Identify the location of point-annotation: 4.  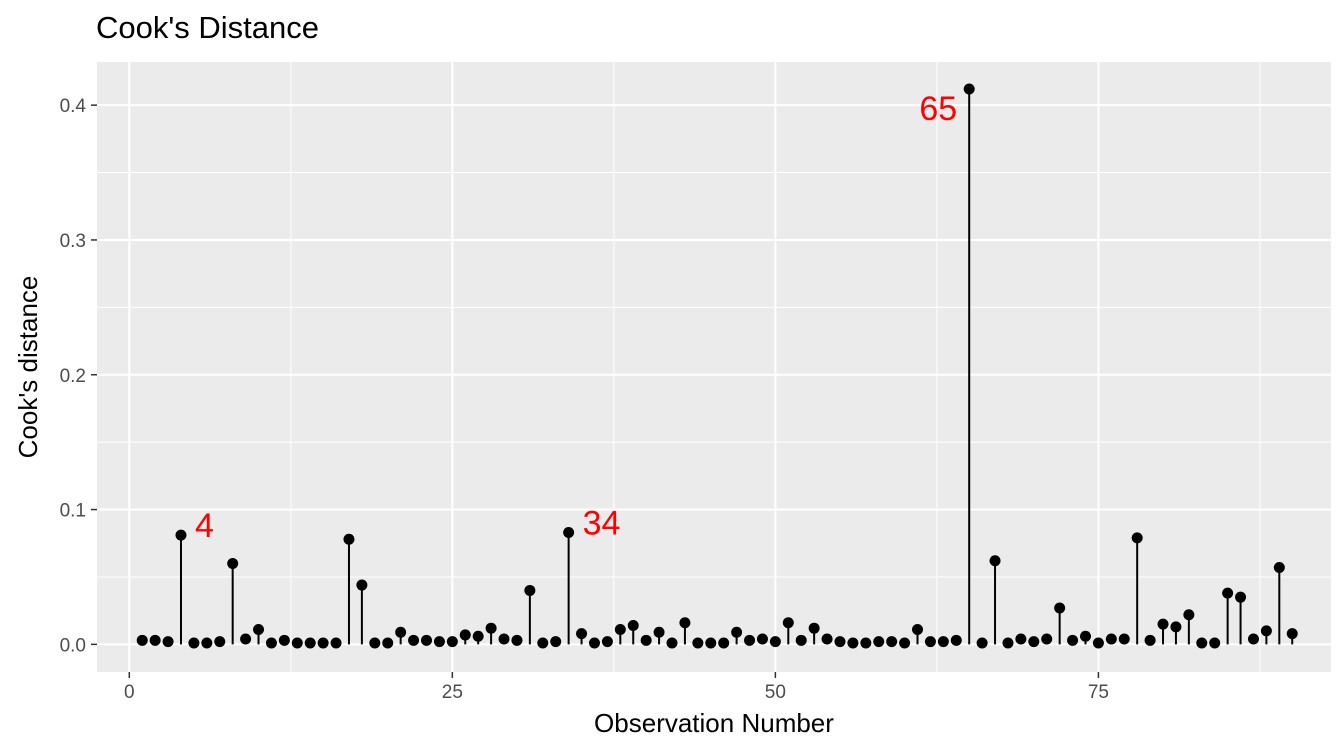
(204, 526).